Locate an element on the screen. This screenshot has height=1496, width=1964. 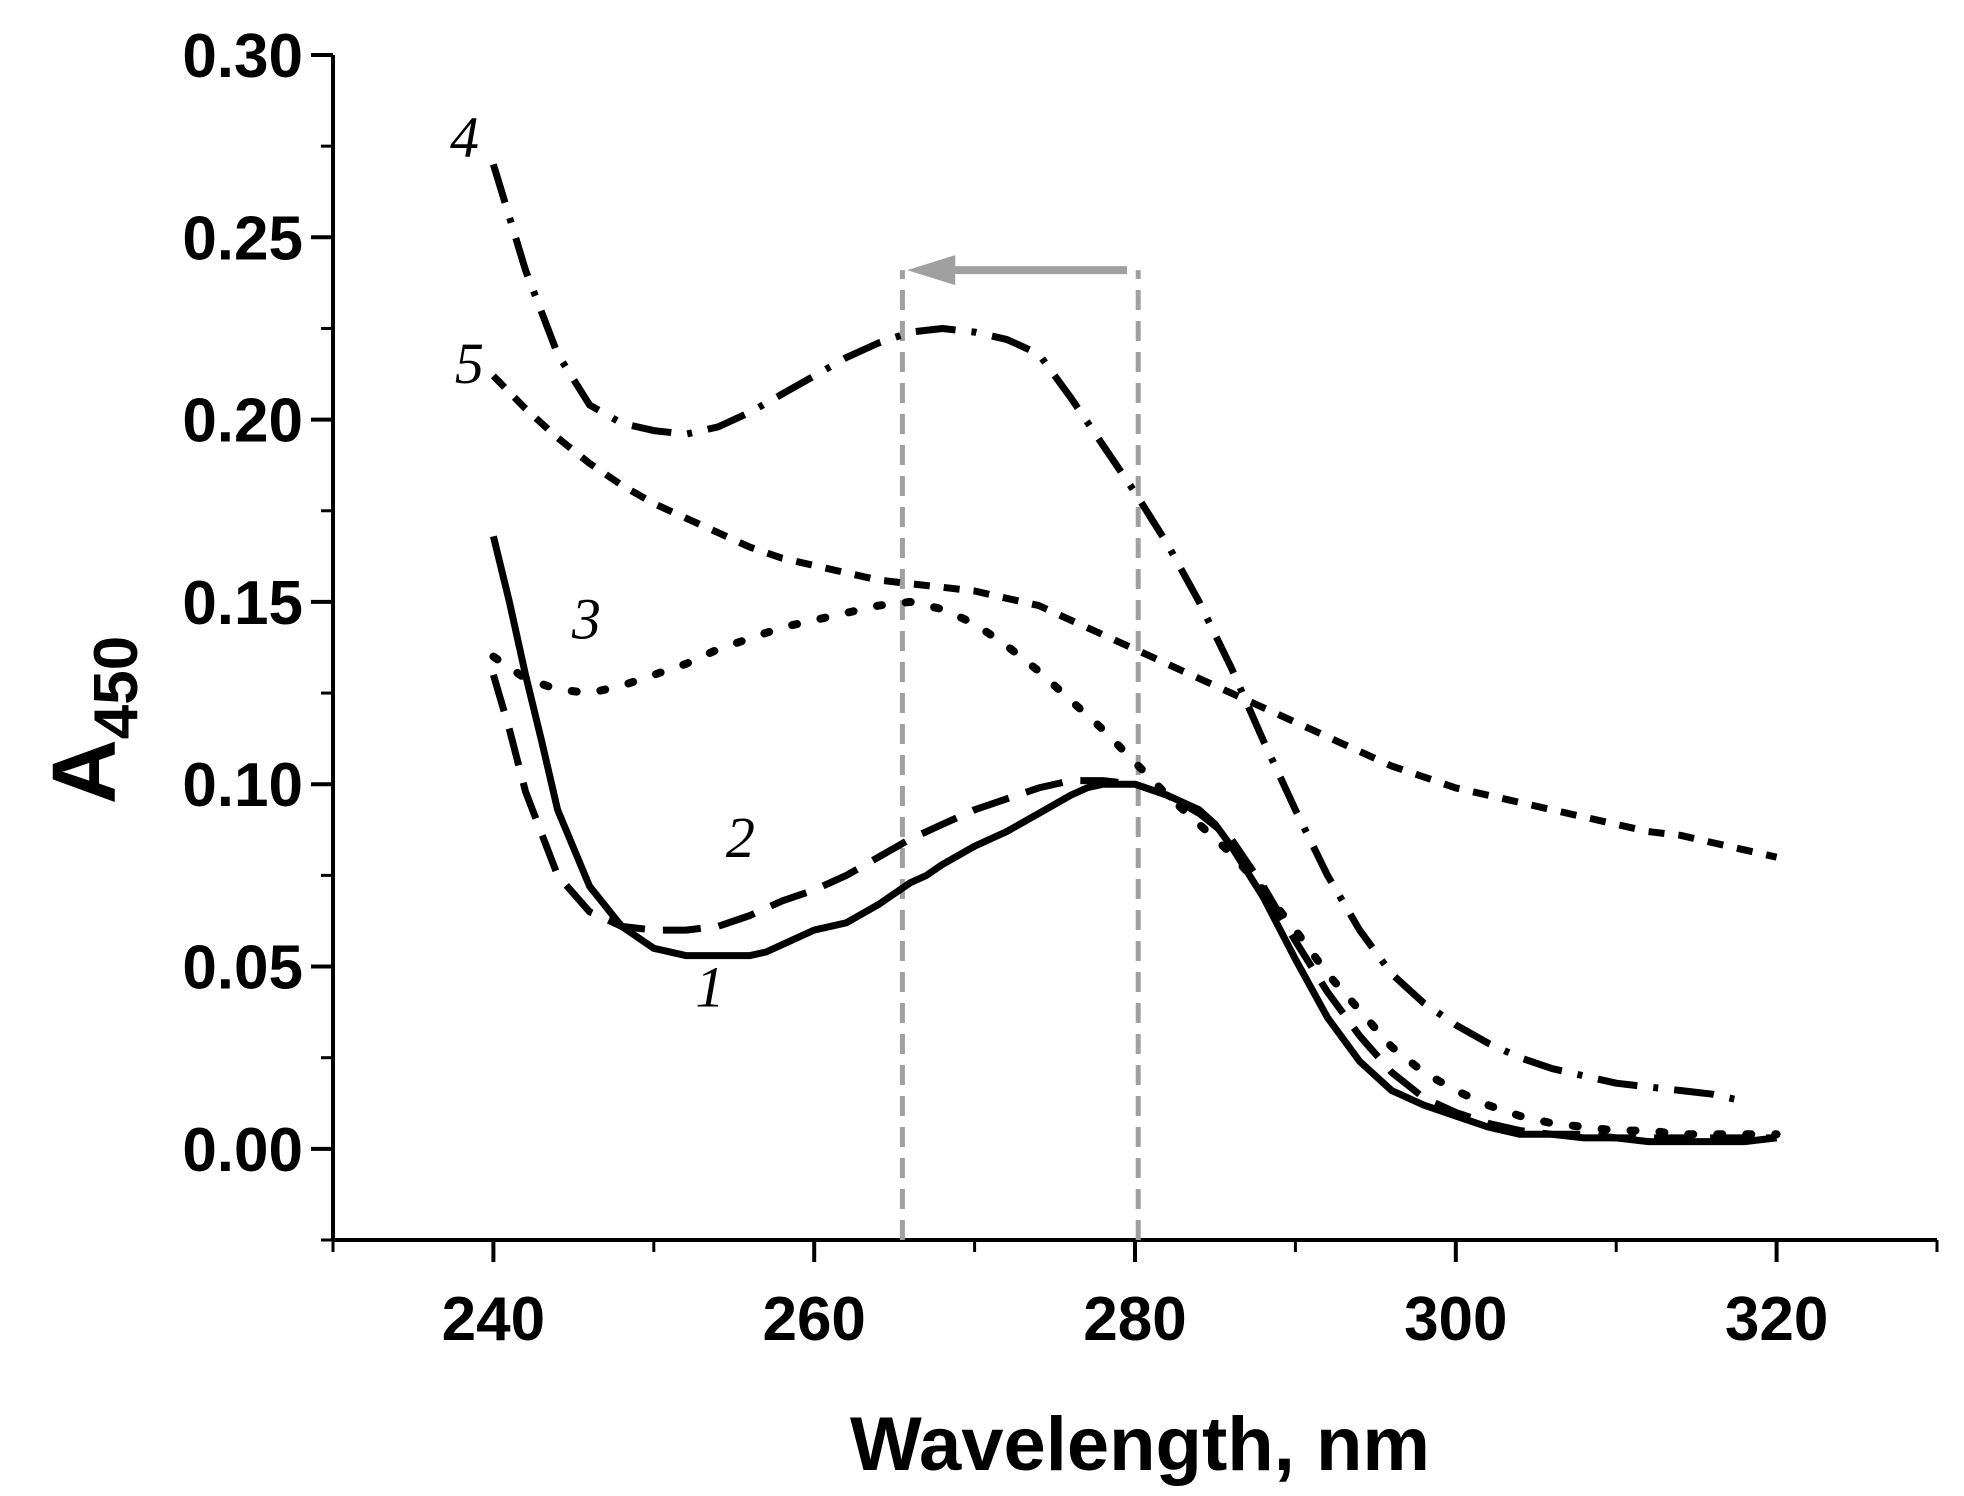
svg-text: A450 is located at coordinates (93, 720).